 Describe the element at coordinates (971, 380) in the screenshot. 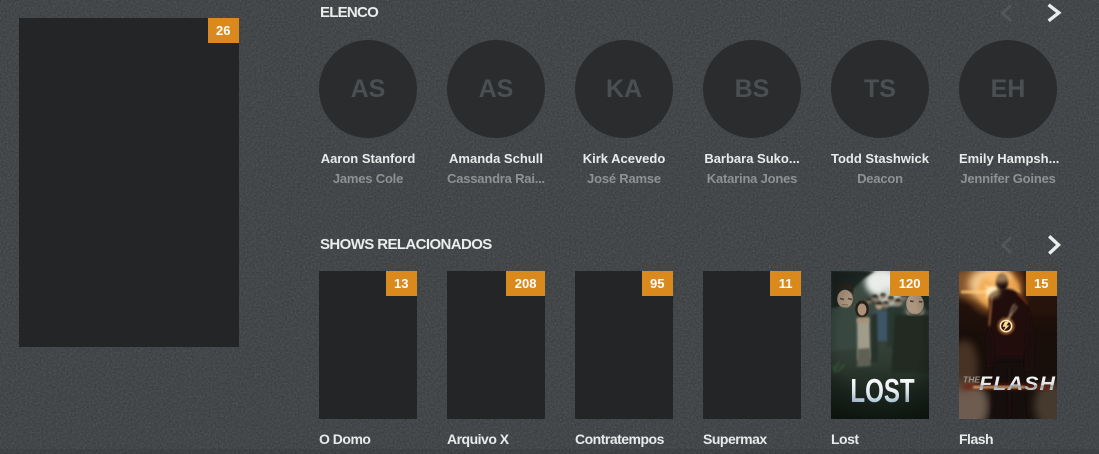

I see `svg-text: THE` at that location.